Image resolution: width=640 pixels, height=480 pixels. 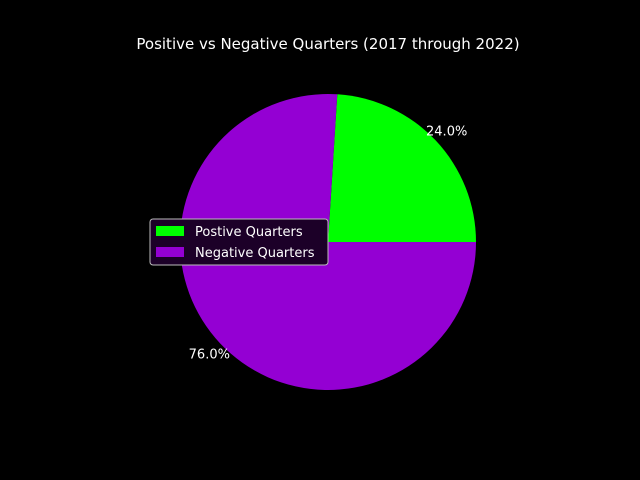 What do you see at coordinates (170, 252) in the screenshot?
I see `legend-swatch-negative` at bounding box center [170, 252].